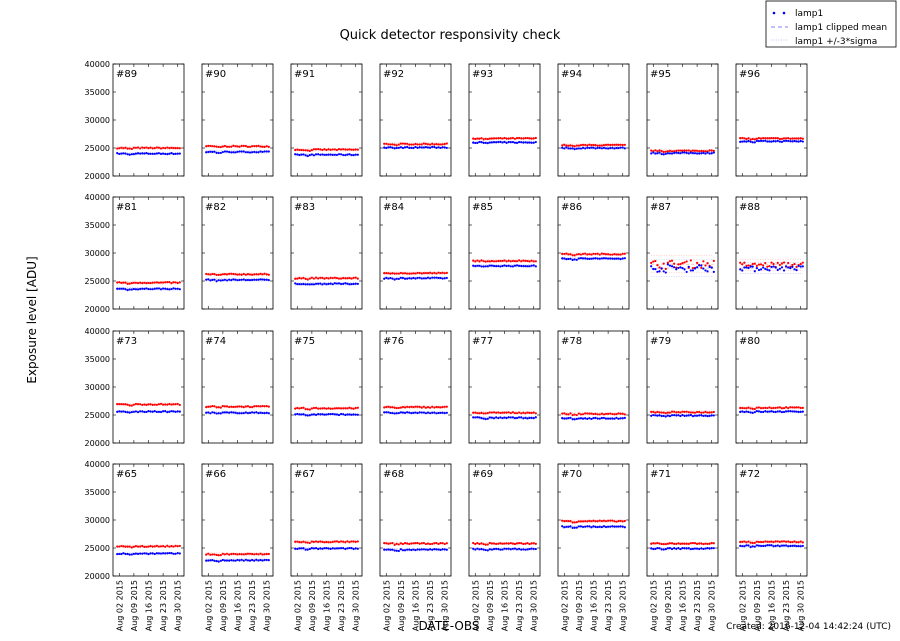 This screenshot has height=641, width=900. Describe the element at coordinates (593, 253) in the screenshot. I see `panel-86: #86` at that location.